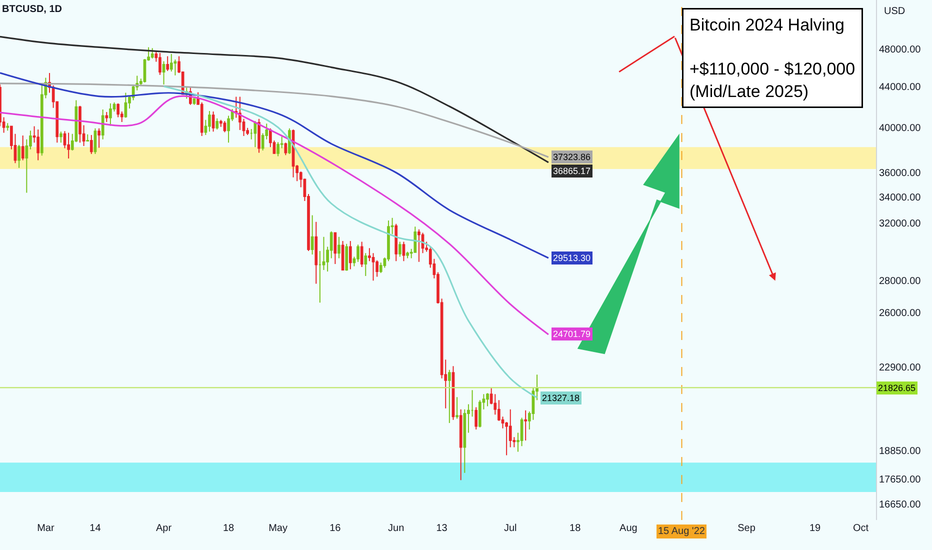 This screenshot has height=550, width=932. I want to click on y-tick-label: 17650.00, so click(900, 480).